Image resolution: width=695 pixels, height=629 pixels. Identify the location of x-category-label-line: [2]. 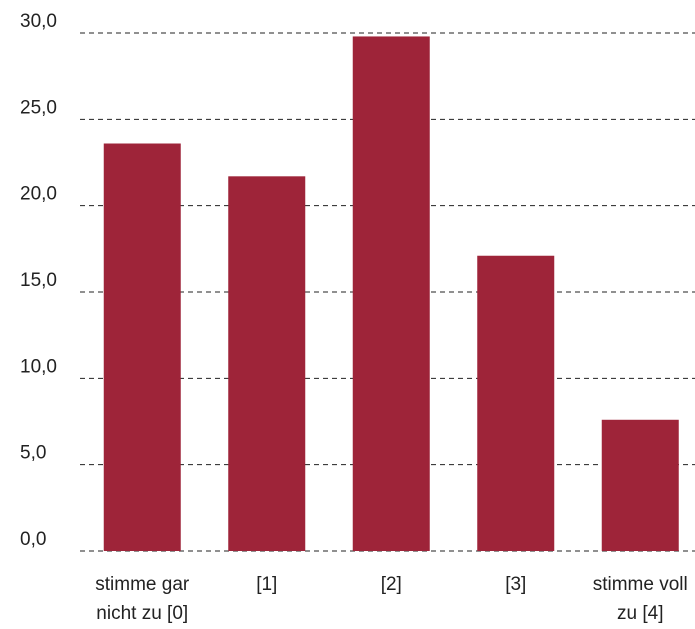
(391, 584).